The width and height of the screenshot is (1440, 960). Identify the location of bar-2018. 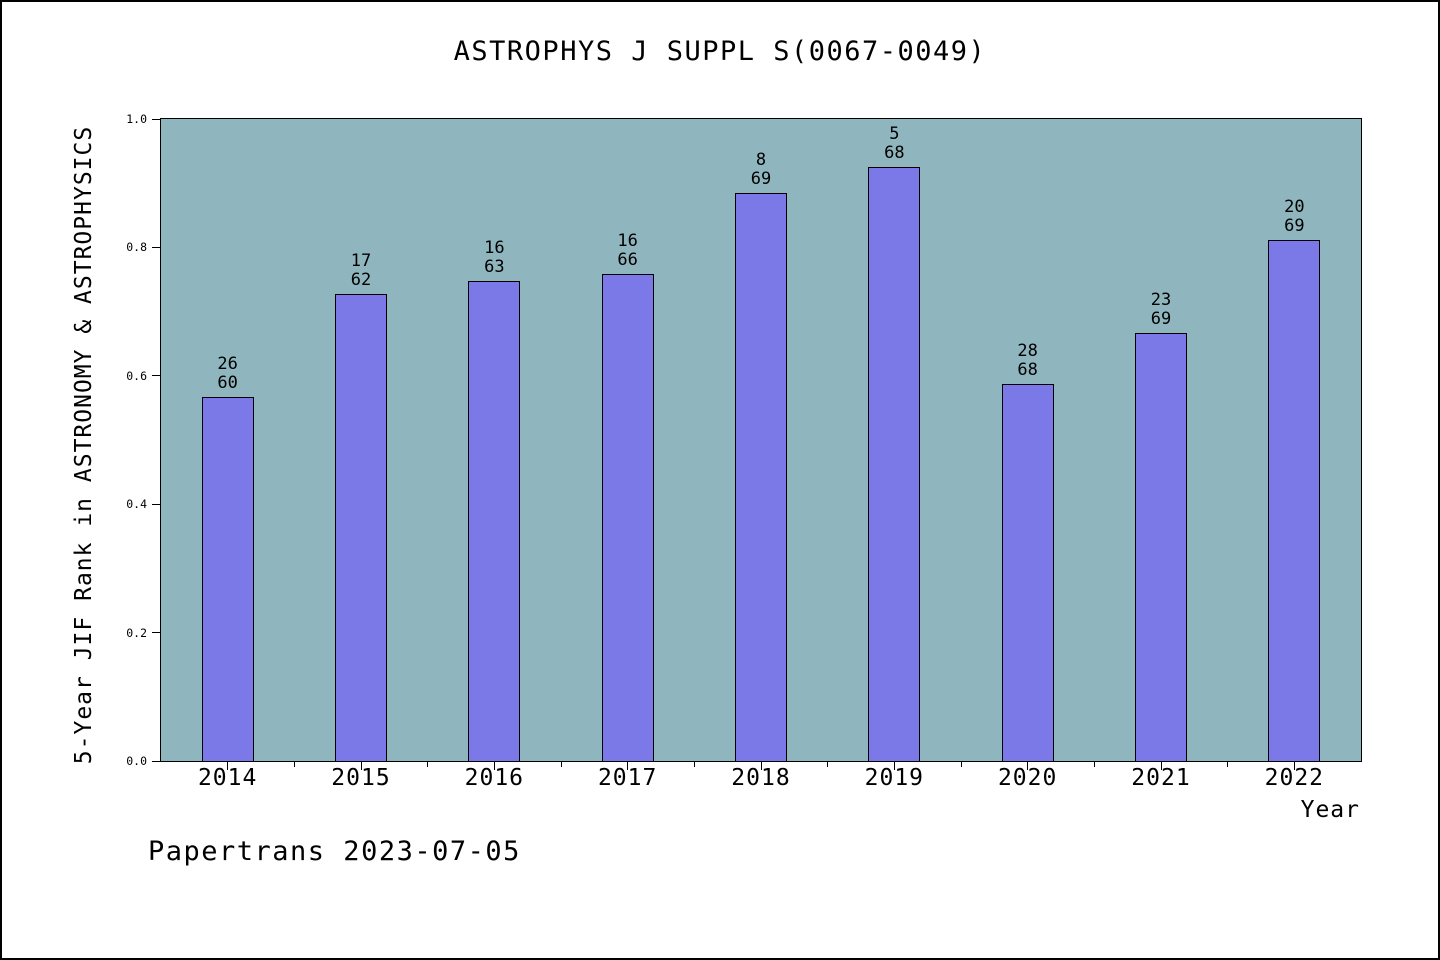
(761, 477).